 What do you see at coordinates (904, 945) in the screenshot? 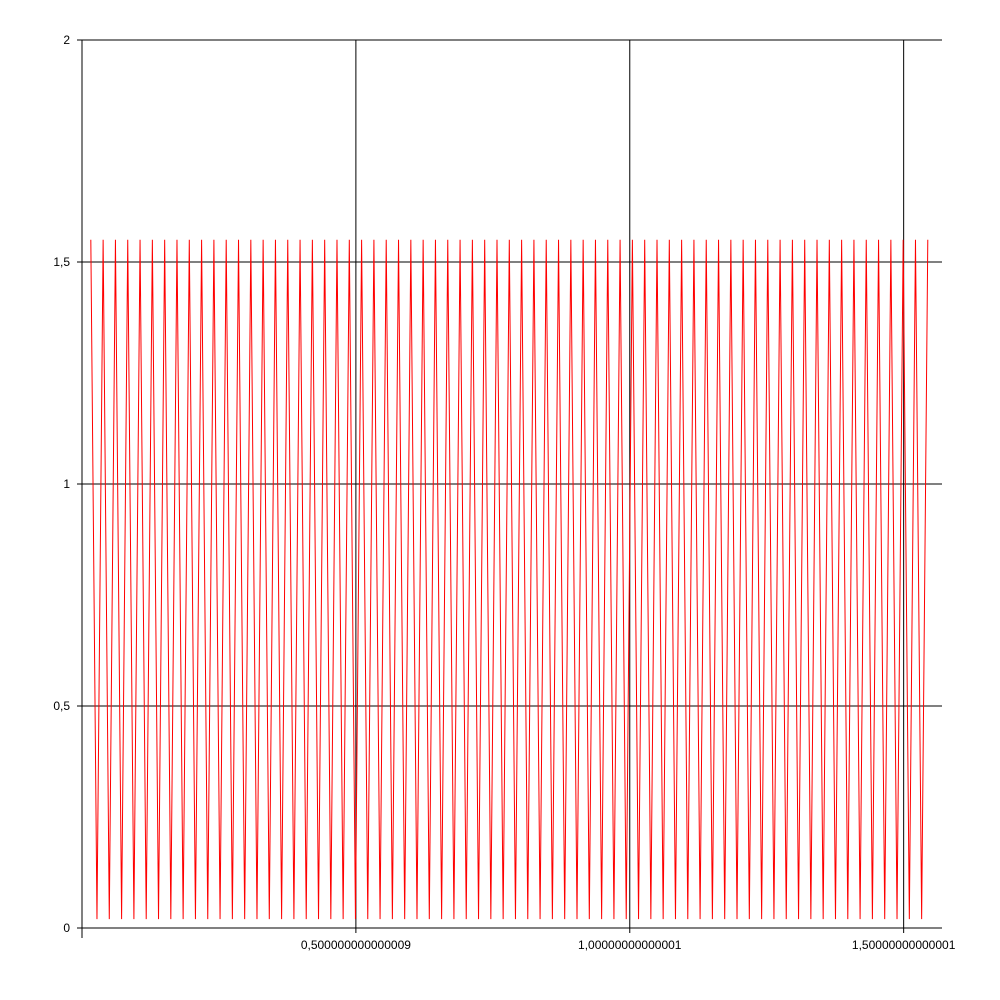
I see `x-tick-label: 1,50000000000001` at bounding box center [904, 945].